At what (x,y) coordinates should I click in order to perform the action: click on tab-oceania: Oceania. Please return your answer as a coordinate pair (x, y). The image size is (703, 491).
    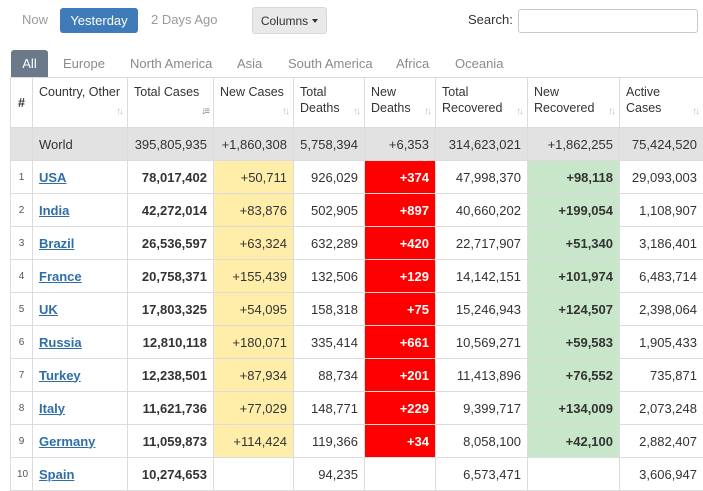
    Looking at the image, I should click on (479, 63).